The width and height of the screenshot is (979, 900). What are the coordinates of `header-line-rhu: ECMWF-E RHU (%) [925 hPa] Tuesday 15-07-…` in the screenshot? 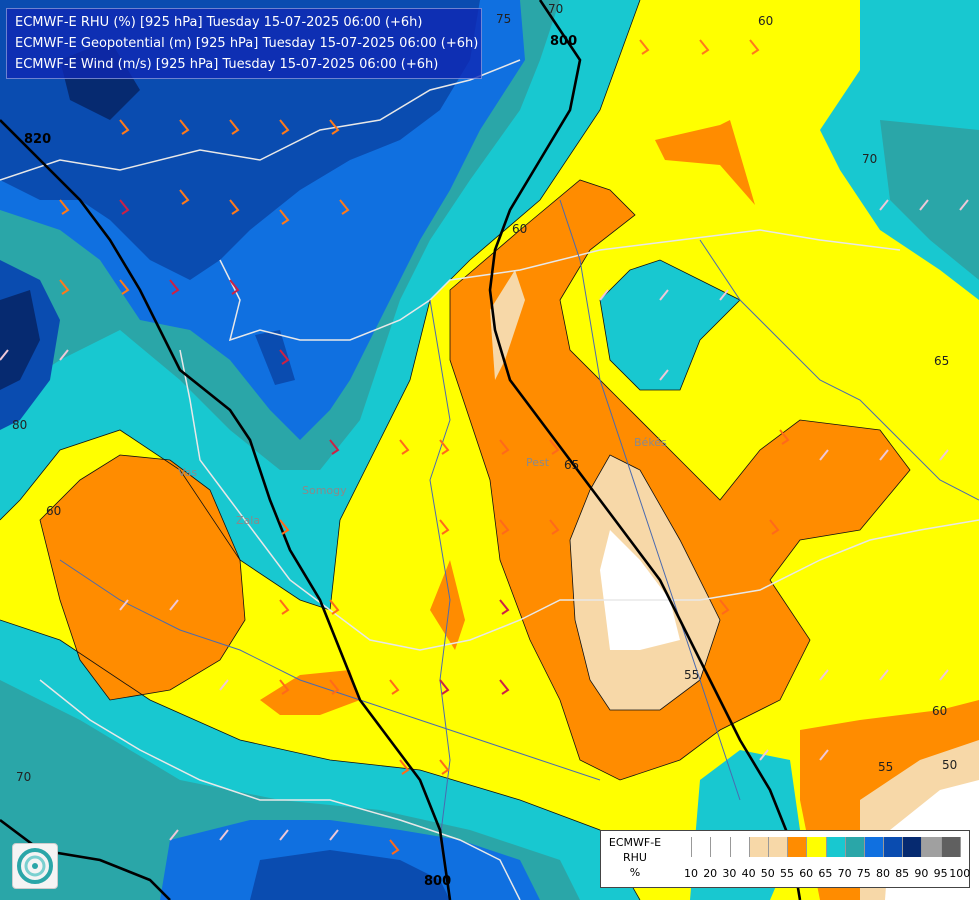 It's located at (219, 22).